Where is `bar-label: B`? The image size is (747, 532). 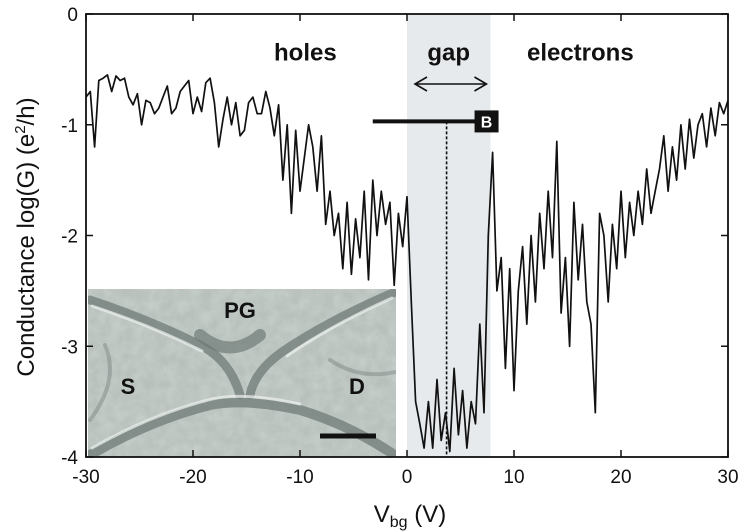
bar-label: B is located at coordinates (487, 122).